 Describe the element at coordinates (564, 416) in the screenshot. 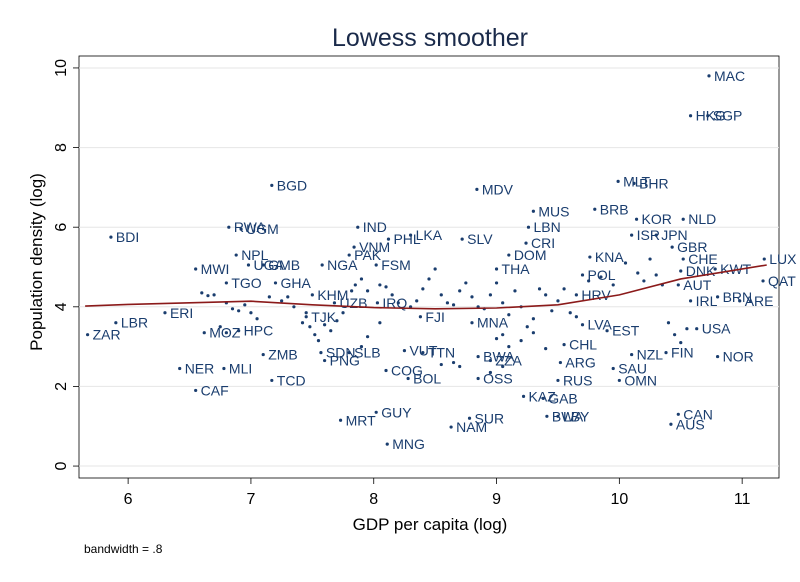

I see `data-point-bwa: BWA` at that location.